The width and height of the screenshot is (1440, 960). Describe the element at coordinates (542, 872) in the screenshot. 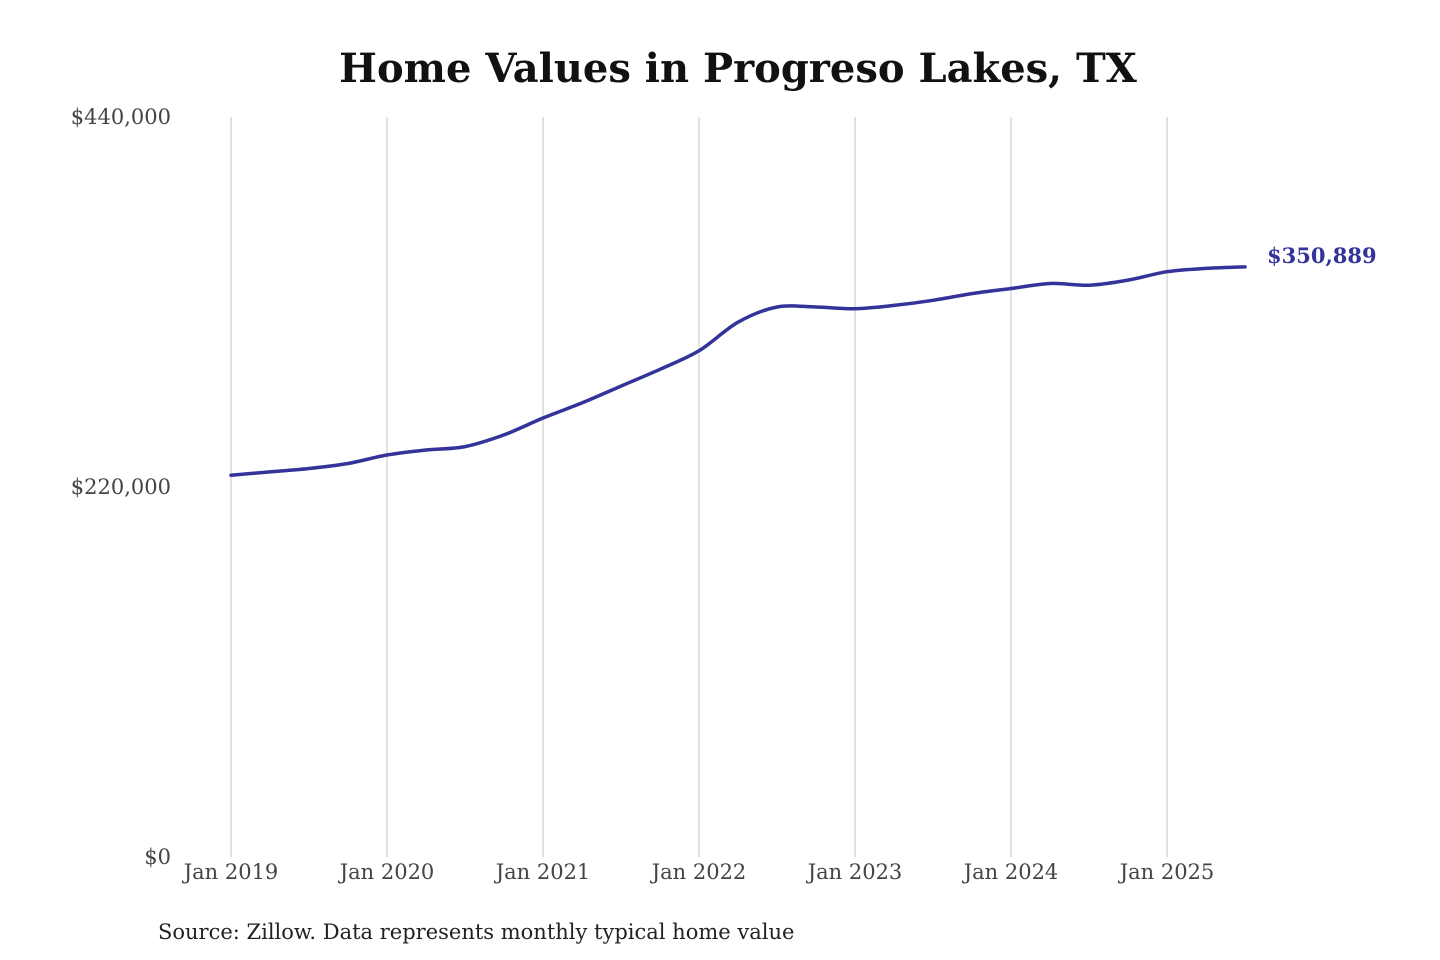

I see `x-tick-label: Jan 2021` at that location.